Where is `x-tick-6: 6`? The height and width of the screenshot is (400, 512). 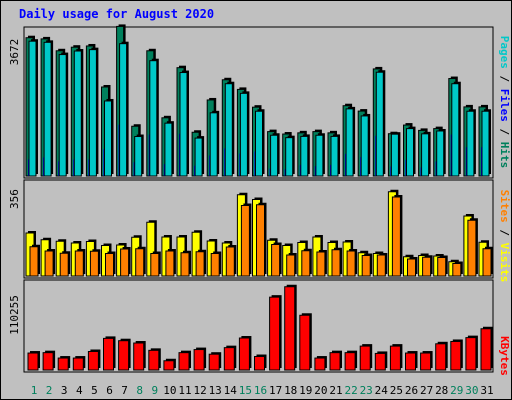 x-tick-6: 6 is located at coordinates (109, 390).